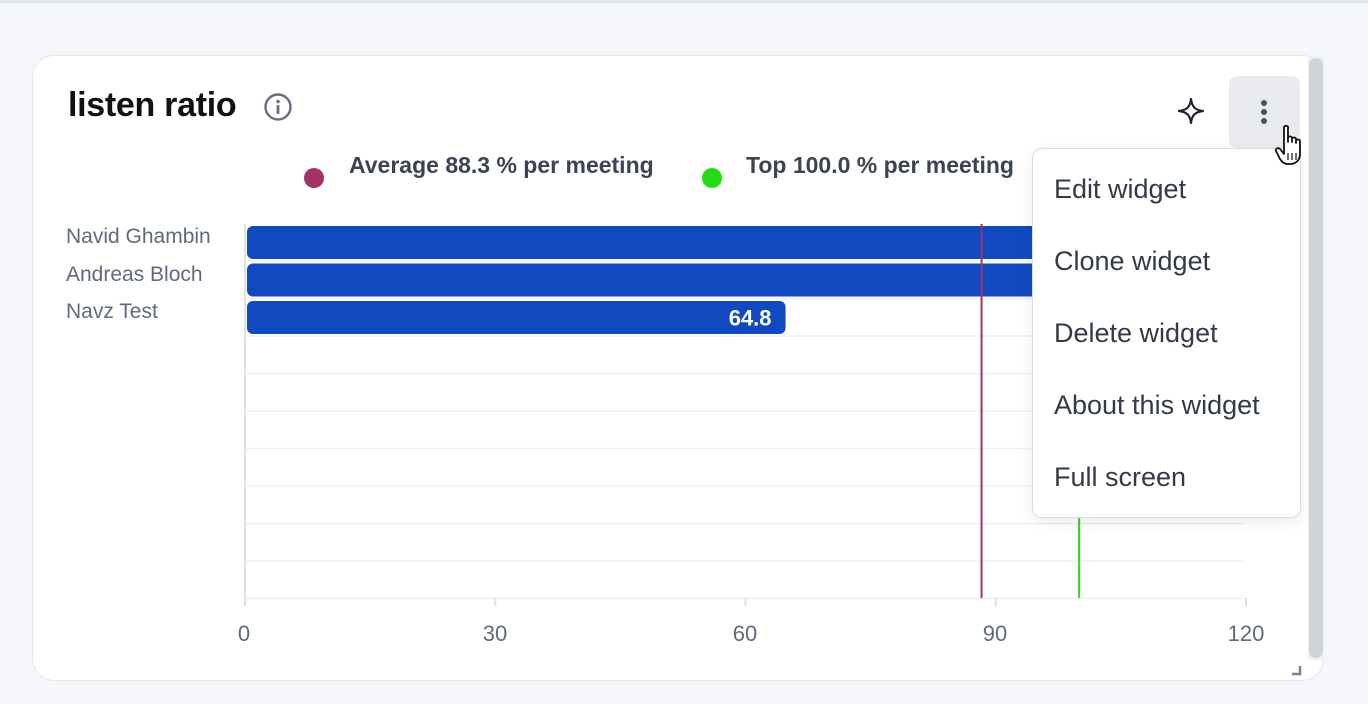 The width and height of the screenshot is (1368, 704). I want to click on x-tick-label: 60, so click(745, 633).